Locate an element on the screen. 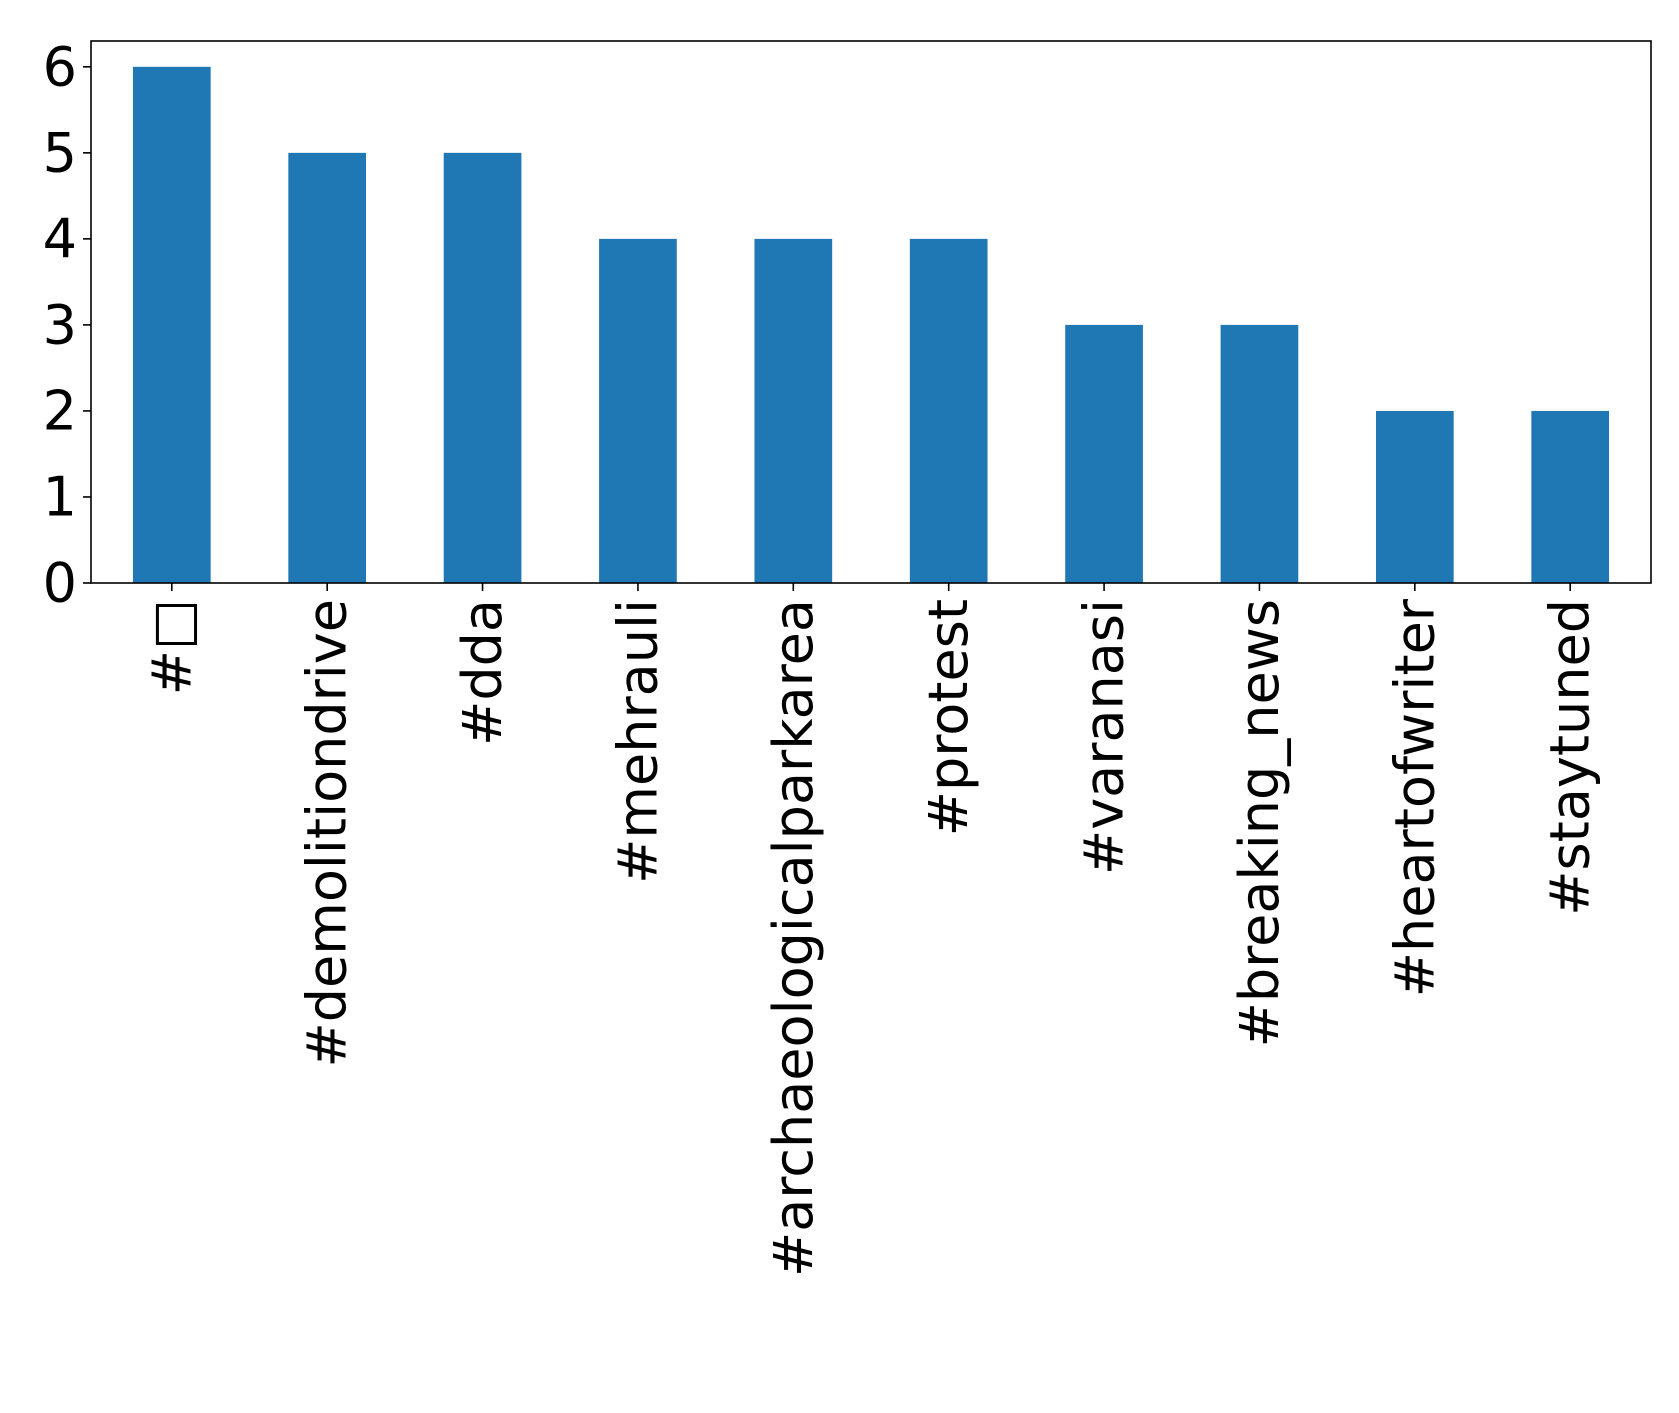 Image resolution: width=1679 pixels, height=1413 pixels. x-tick-label: #mehrauli is located at coordinates (637, 741).